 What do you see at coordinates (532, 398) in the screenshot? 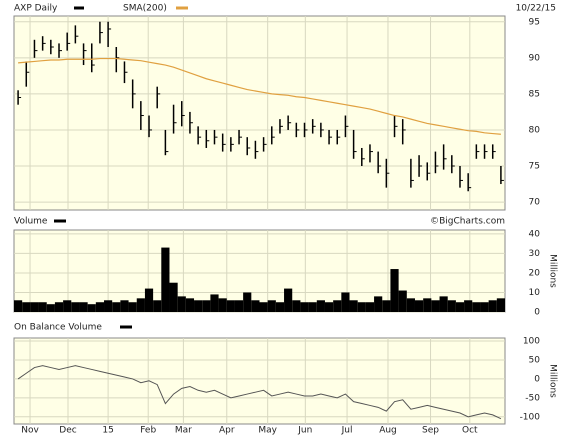
I see `y-tick-label: -50` at bounding box center [532, 398].